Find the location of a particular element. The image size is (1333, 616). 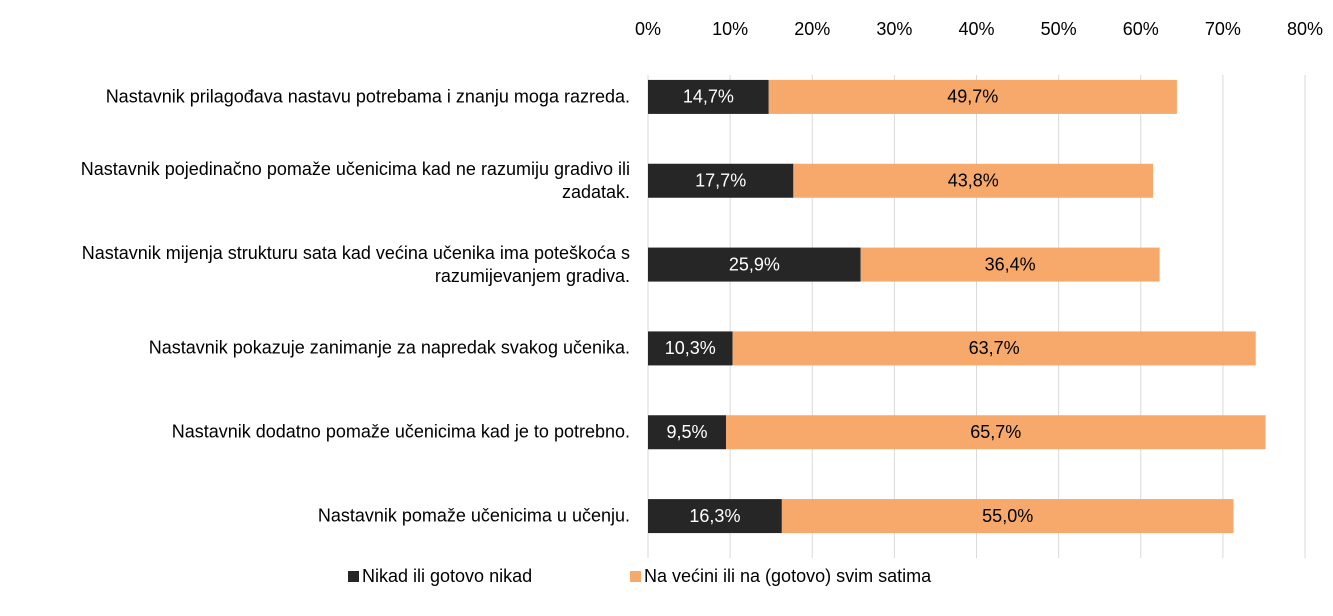

value-label: 43,8% is located at coordinates (973, 181).